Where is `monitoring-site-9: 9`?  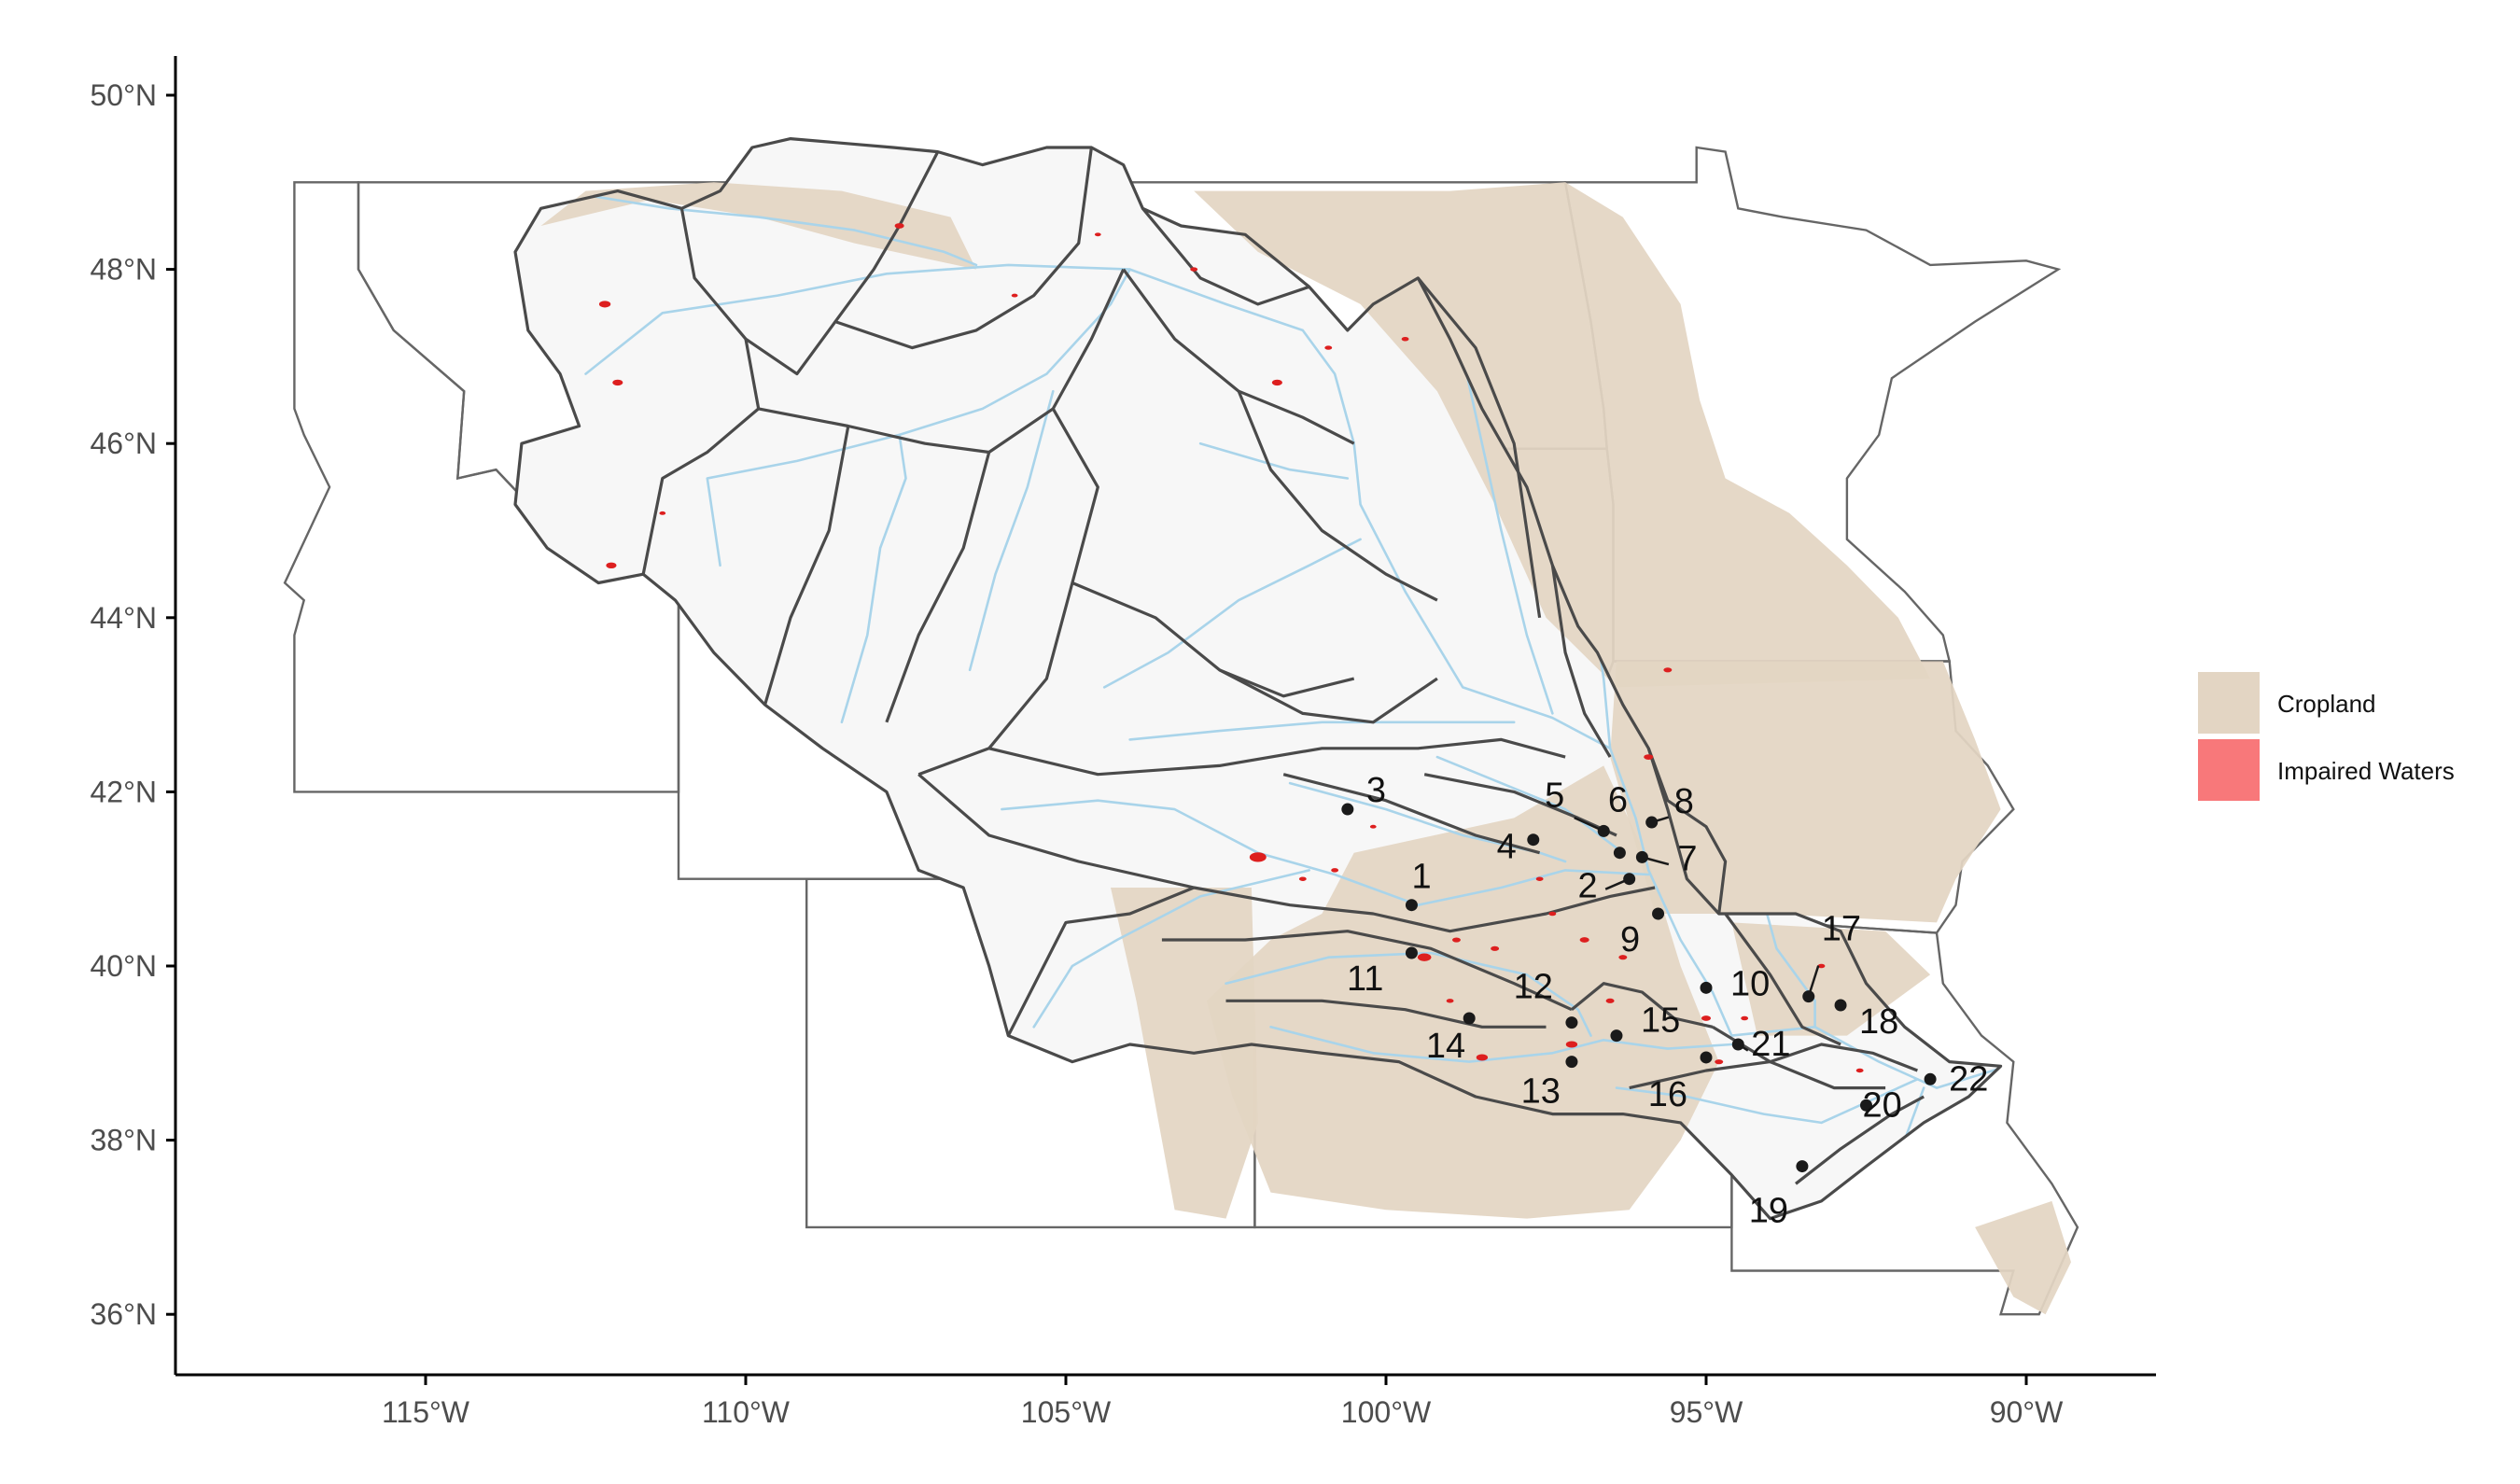 monitoring-site-9: 9 is located at coordinates (1642, 933).